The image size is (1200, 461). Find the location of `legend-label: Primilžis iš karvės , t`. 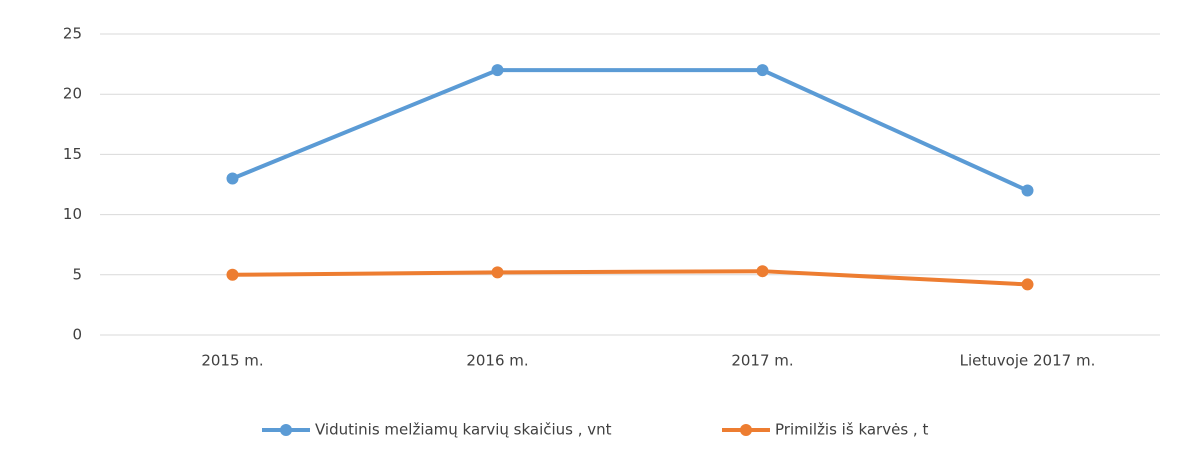

legend-label: Primilžis iš karvės , t is located at coordinates (851, 430).